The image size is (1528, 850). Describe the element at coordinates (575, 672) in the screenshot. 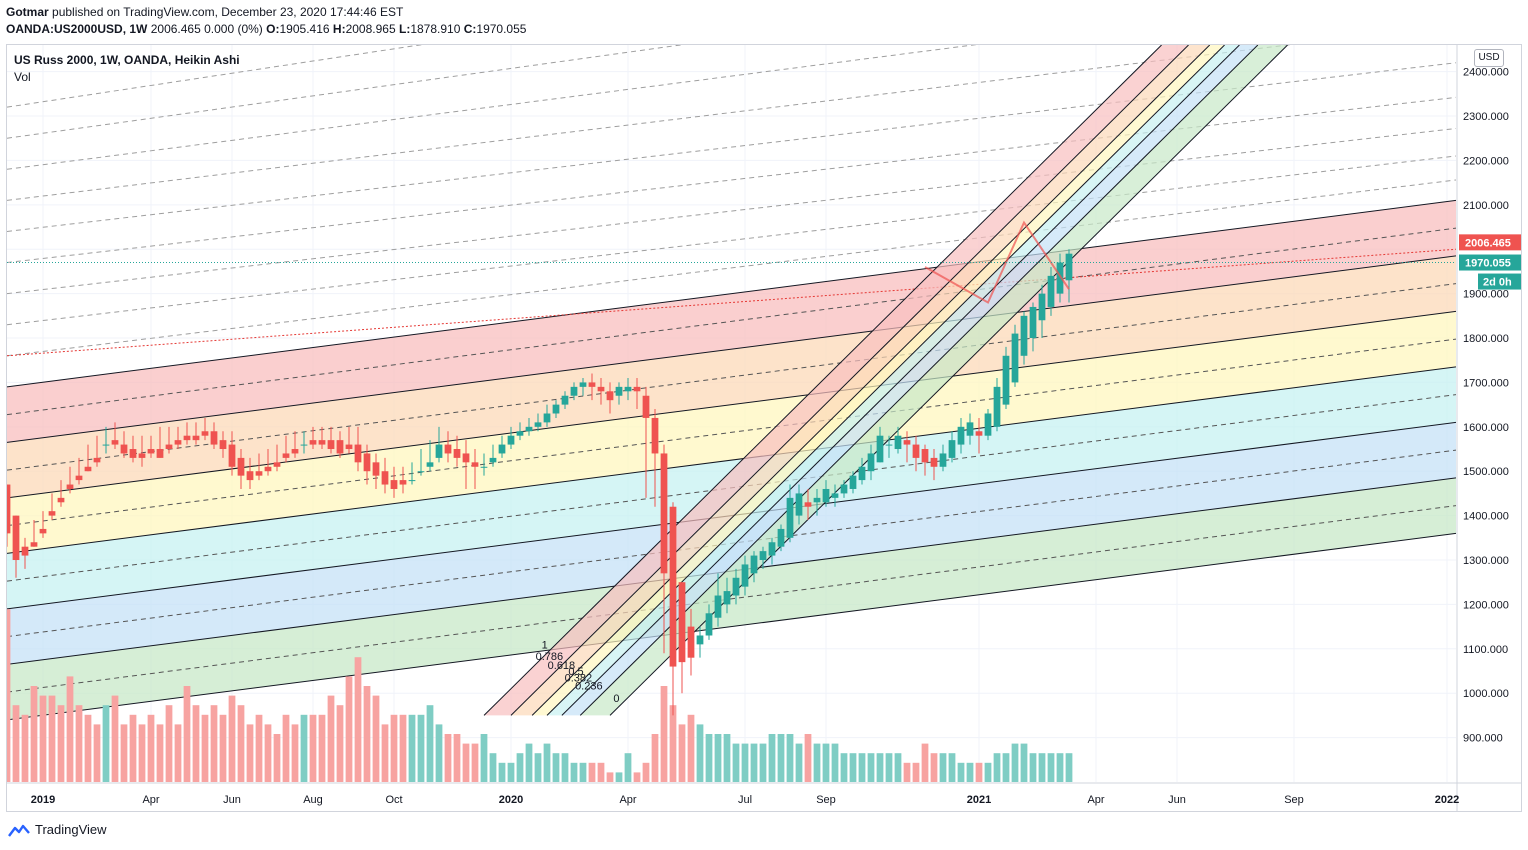

I see `fib-level-label: 0.5` at that location.